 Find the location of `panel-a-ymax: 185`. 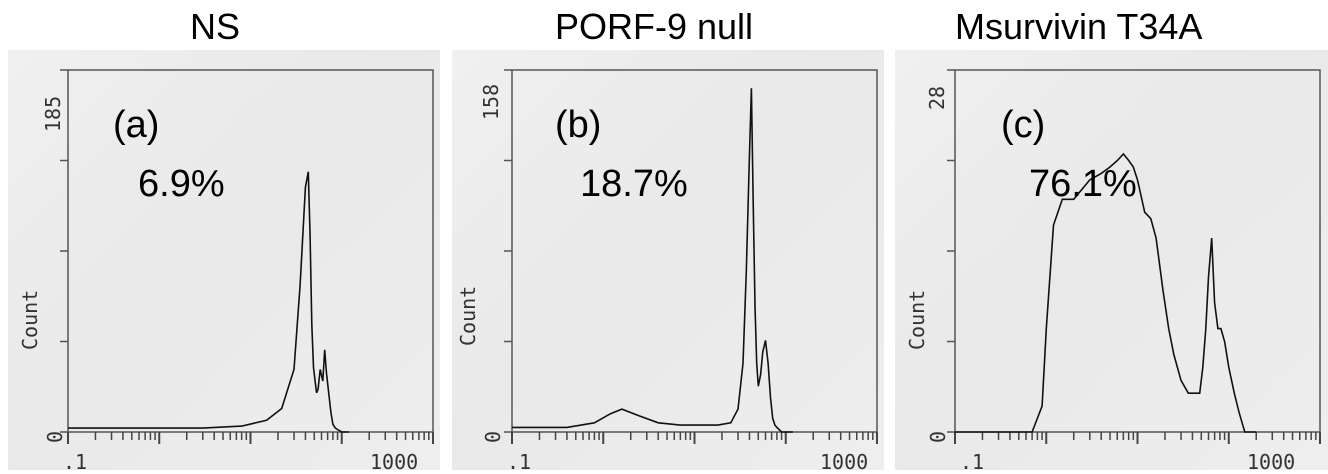

panel-a-ymax: 185 is located at coordinates (53, 113).